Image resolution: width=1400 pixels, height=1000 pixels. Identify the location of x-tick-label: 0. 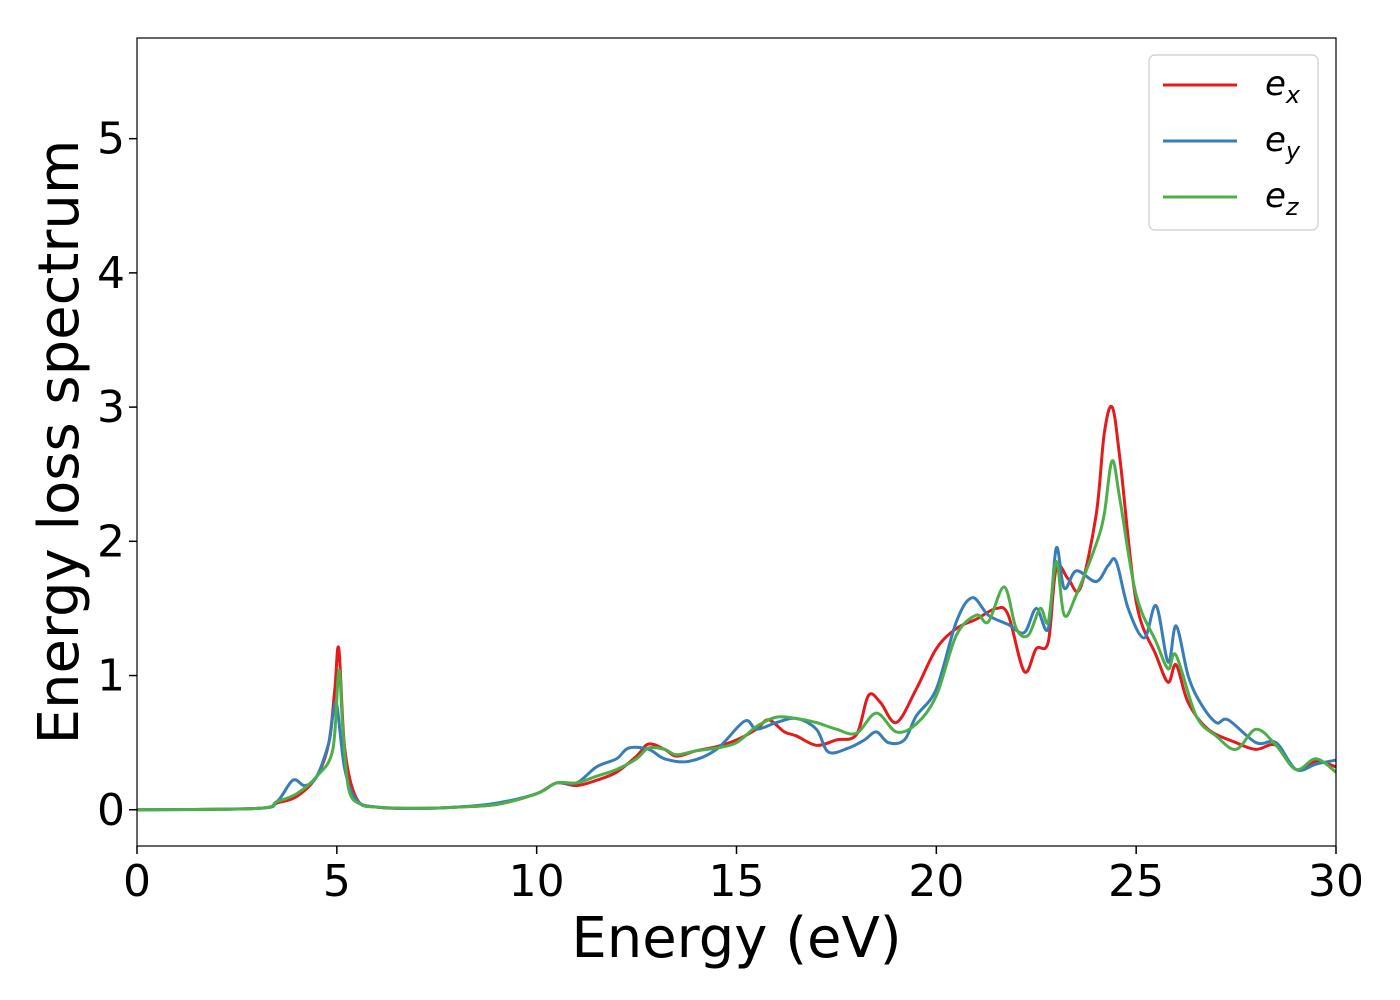
(137, 881).